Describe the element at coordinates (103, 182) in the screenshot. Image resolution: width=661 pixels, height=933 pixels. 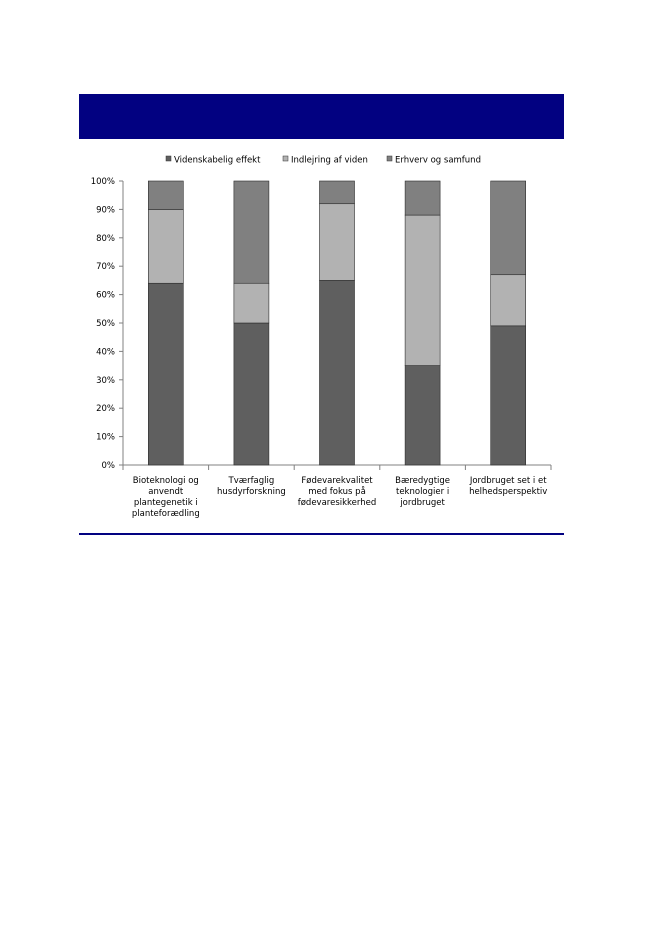
I see `y-tick-label: 100%` at that location.